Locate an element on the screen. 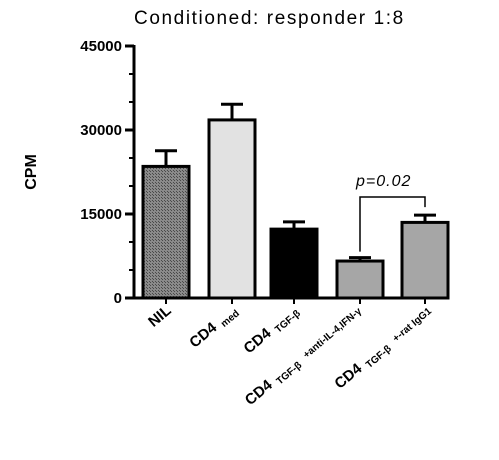 Image resolution: width=499 pixels, height=460 pixels. significance-annotation: p=0.02 is located at coordinates (390, 212).